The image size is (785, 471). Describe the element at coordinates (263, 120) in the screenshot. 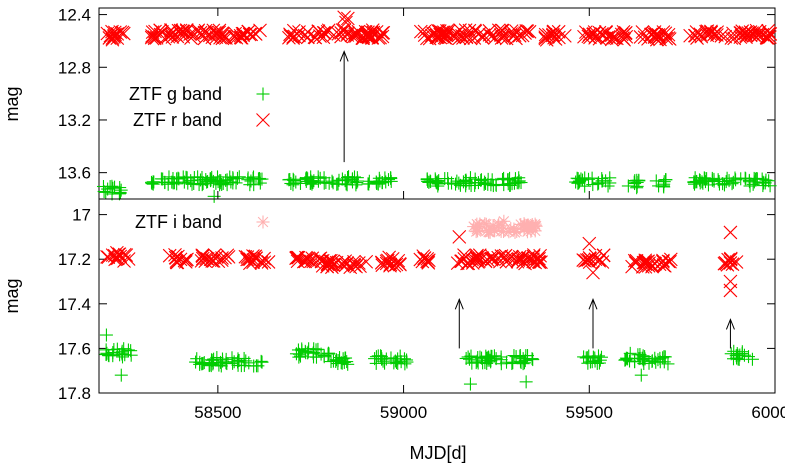

I see `legend-r-band-marker` at that location.